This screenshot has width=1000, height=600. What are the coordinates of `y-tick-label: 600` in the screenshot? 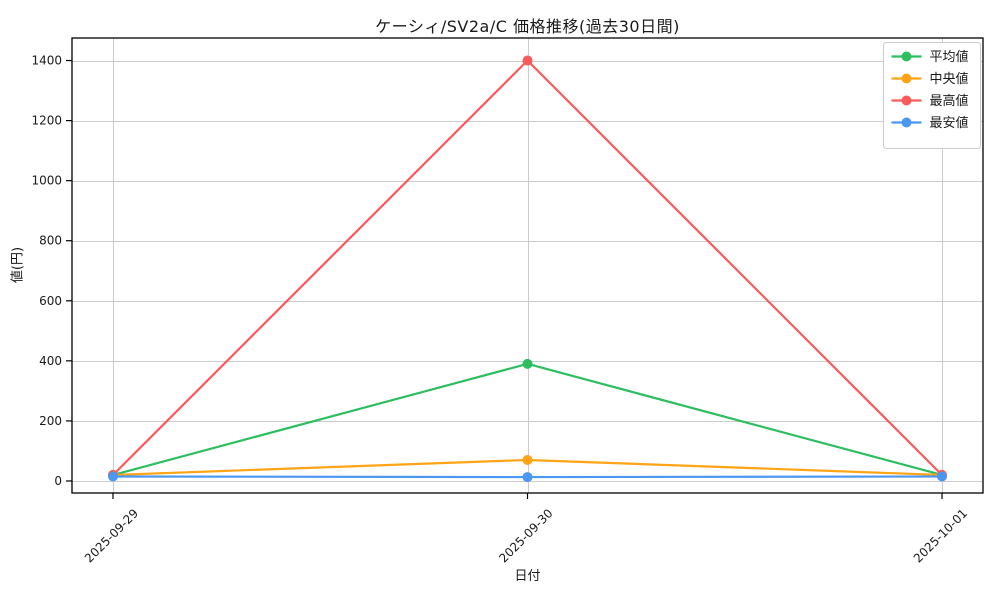 It's located at (50, 301).